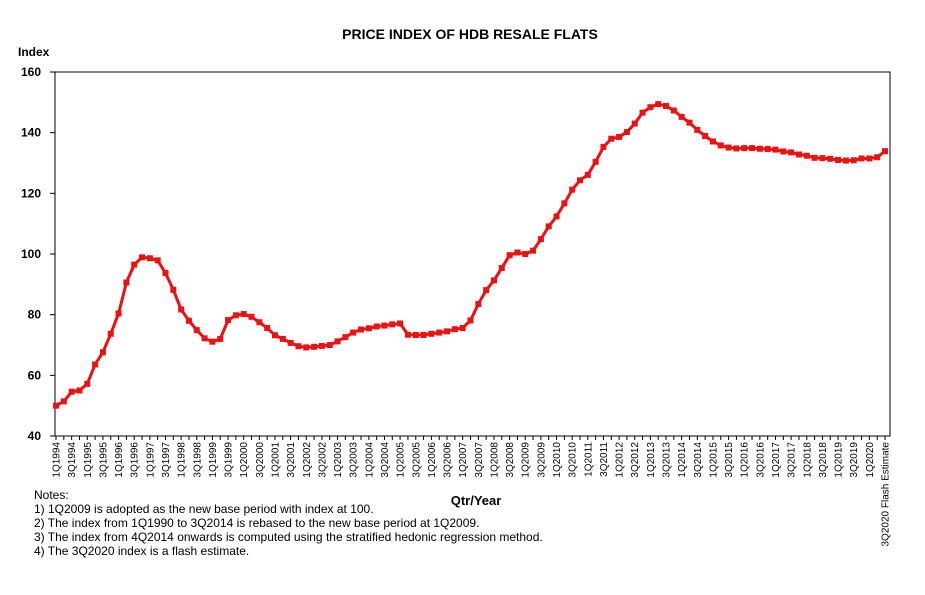 The height and width of the screenshot is (595, 925). What do you see at coordinates (416, 460) in the screenshot?
I see `x-tick-label: 3Q2005` at bounding box center [416, 460].